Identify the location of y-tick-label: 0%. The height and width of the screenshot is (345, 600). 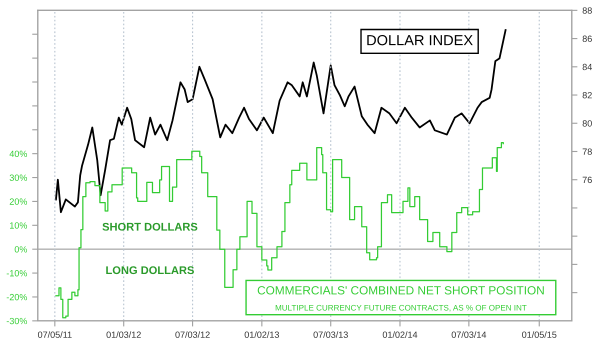
(21, 249).